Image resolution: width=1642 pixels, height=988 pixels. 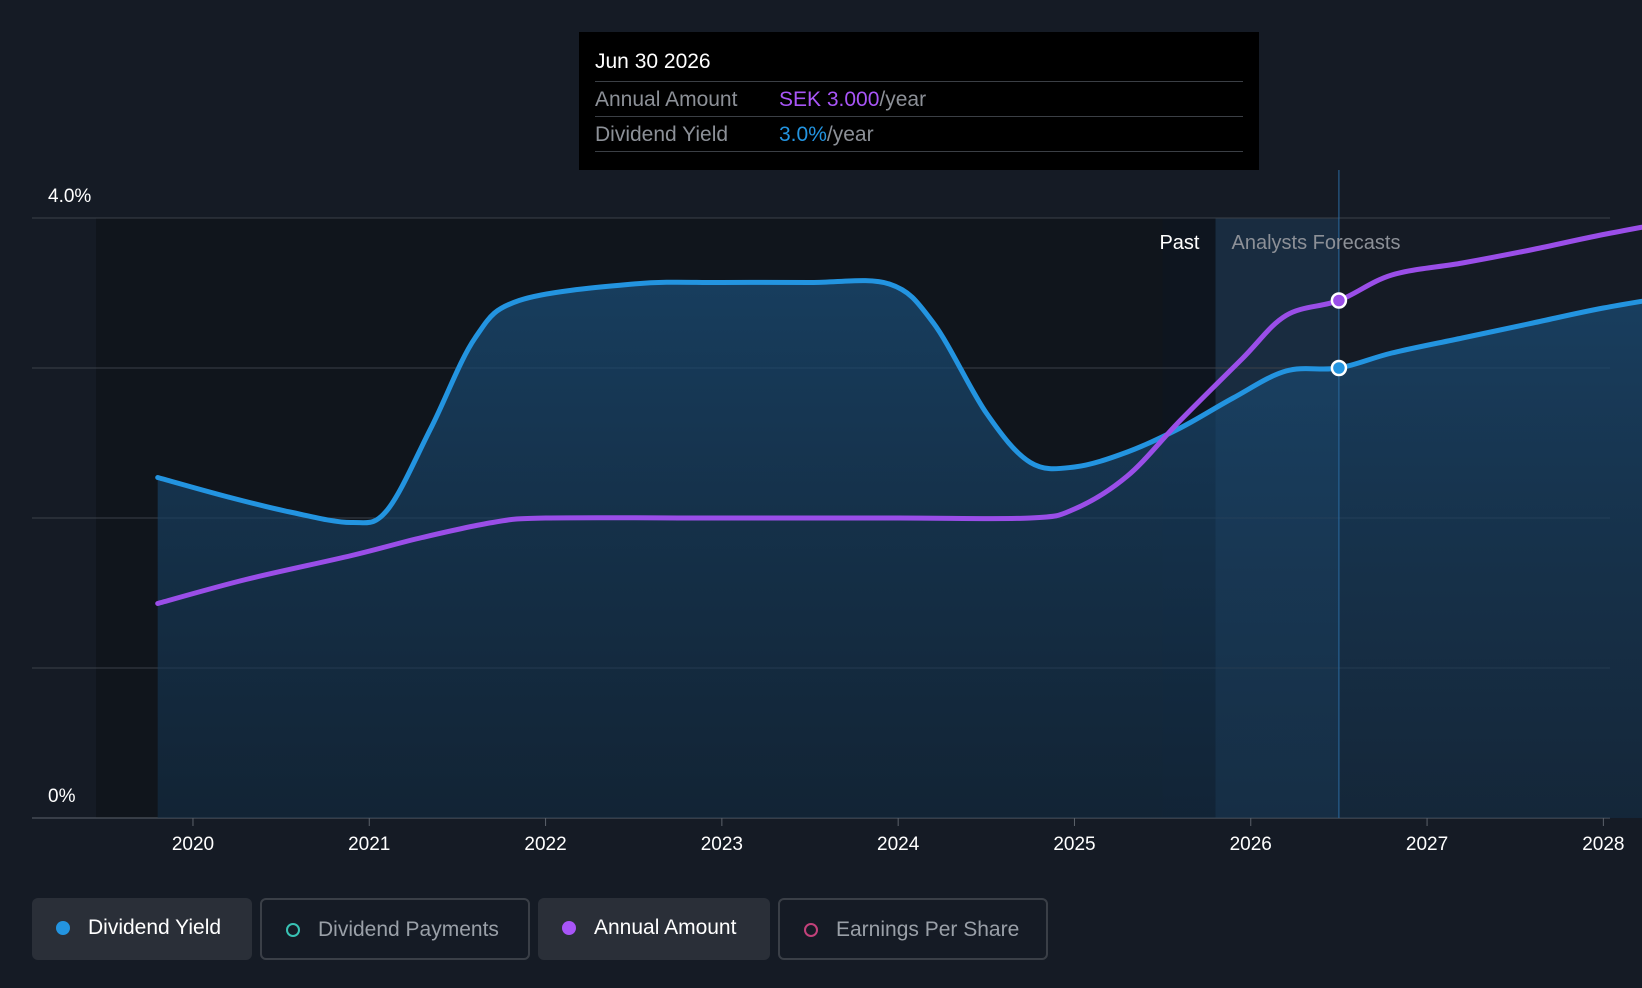 I want to click on x-tick-label: 2024, so click(x=898, y=844).